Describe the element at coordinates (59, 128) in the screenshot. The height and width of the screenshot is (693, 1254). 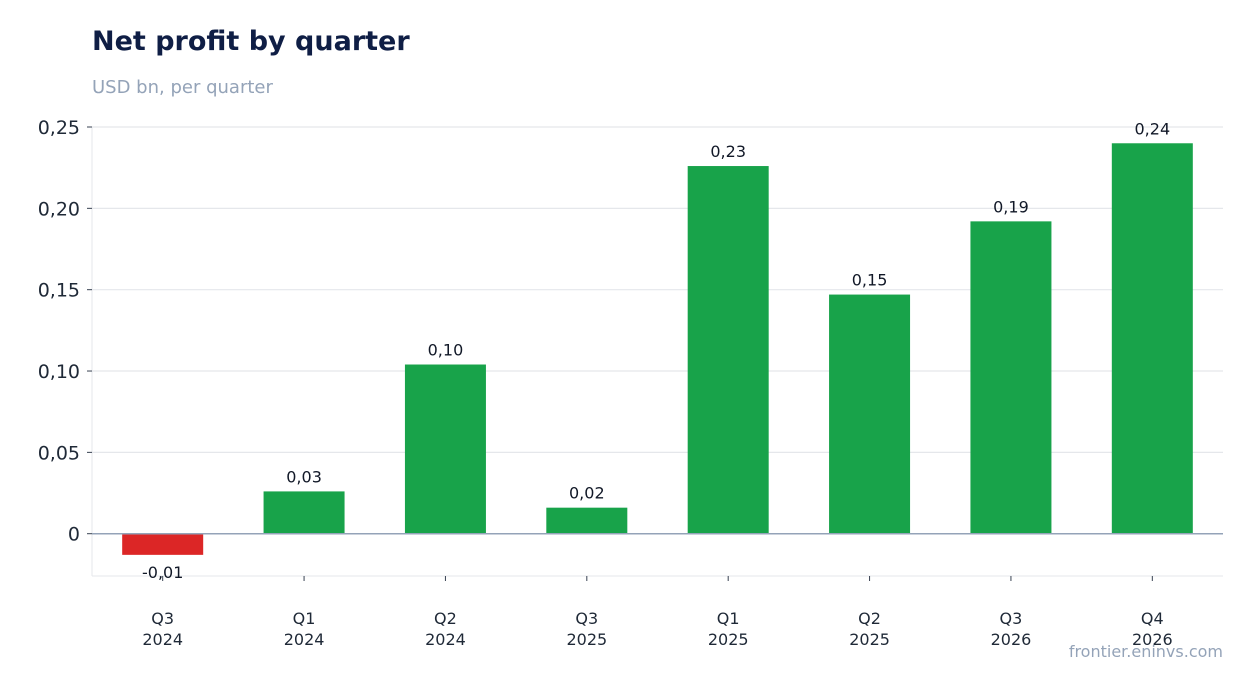
I see `y-tick-label: 0,25` at that location.